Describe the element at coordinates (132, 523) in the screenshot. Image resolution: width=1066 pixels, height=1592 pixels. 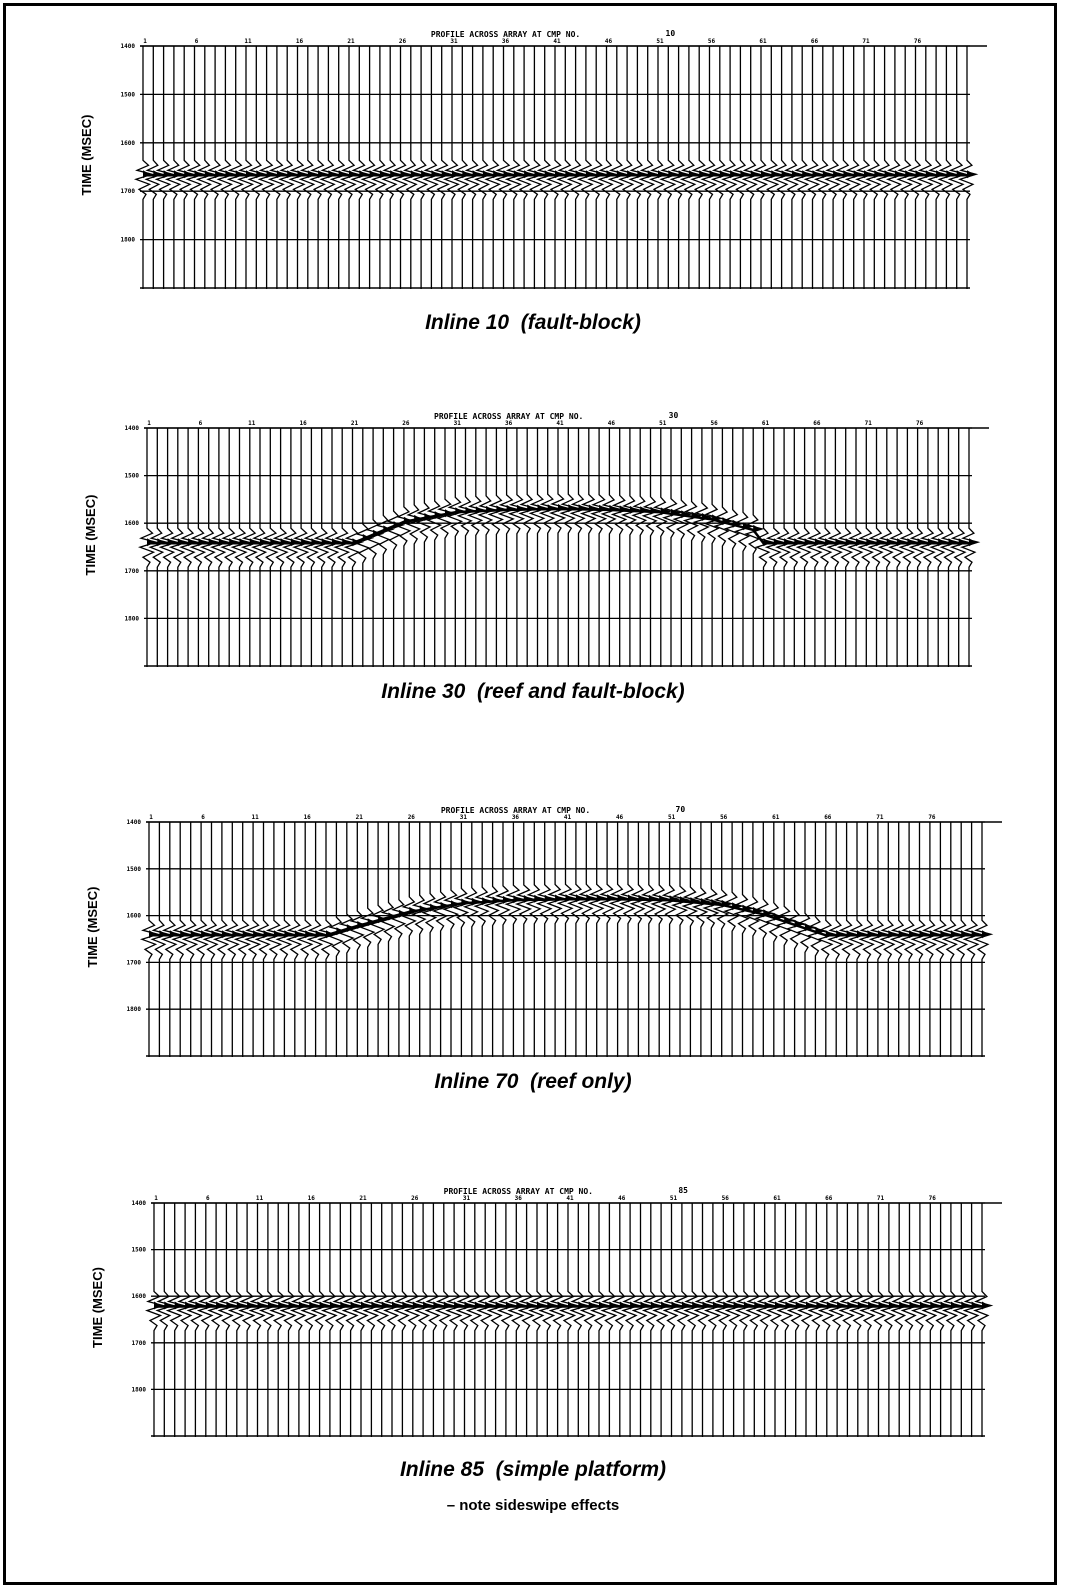
I see `y-tick-label-1600: 1600` at that location.